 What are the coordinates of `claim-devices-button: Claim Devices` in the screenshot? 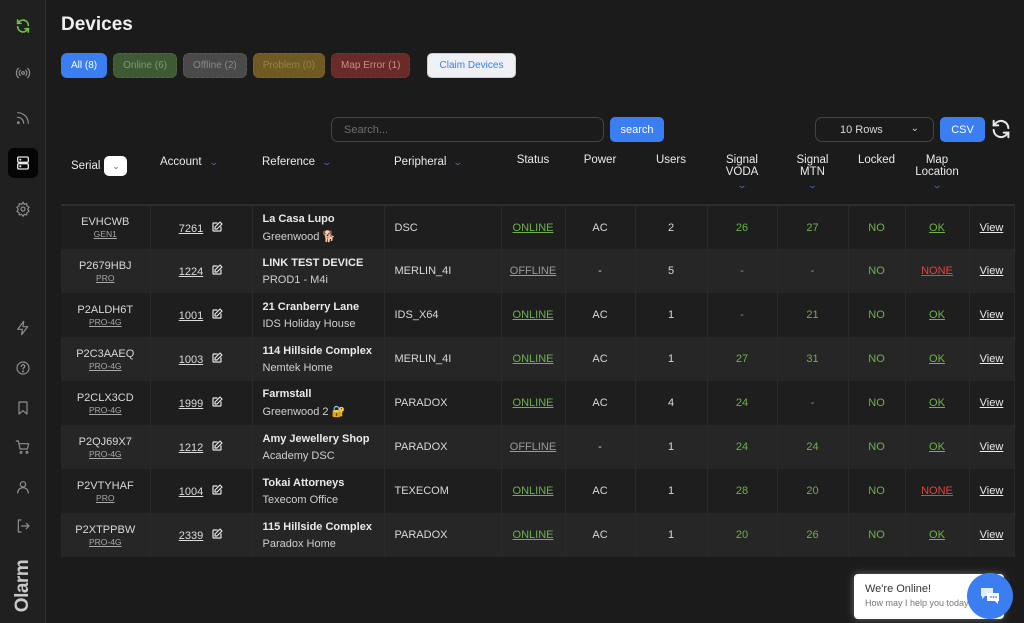 It's located at (471, 65).